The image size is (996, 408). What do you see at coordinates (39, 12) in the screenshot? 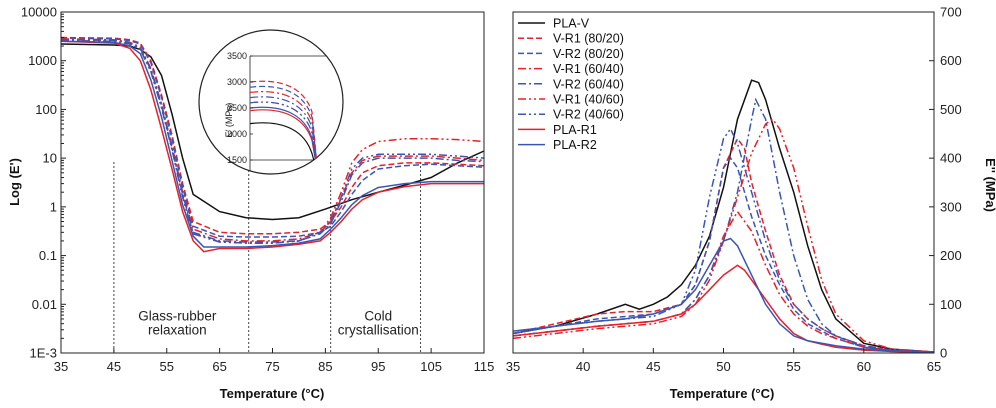
I see `left-y-tick-label-7: 10000` at bounding box center [39, 12].